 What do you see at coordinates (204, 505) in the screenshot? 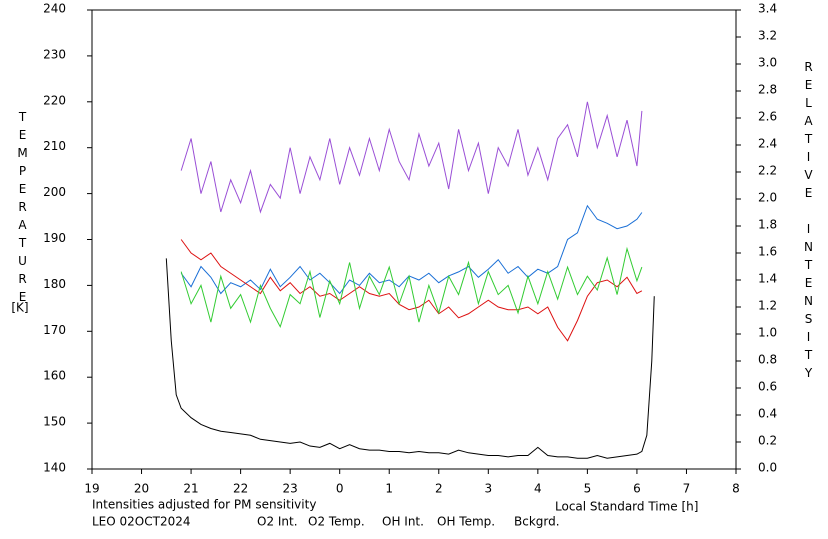
I see `note: Intensities adjusted for PM sensitivity` at bounding box center [204, 505].